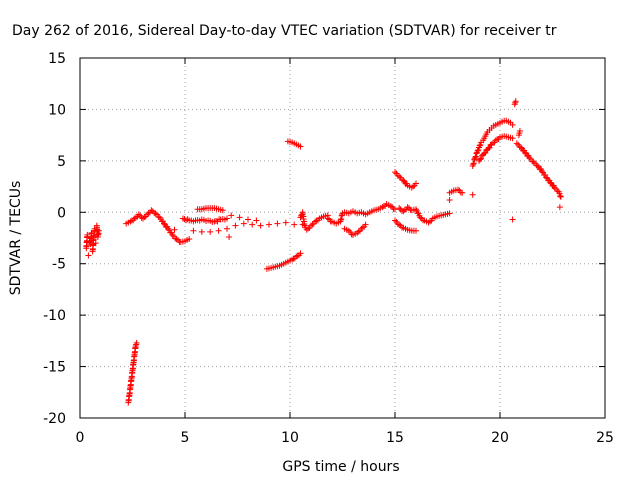  What do you see at coordinates (290, 438) in the screenshot?
I see `x-tick-label: 10` at bounding box center [290, 438].